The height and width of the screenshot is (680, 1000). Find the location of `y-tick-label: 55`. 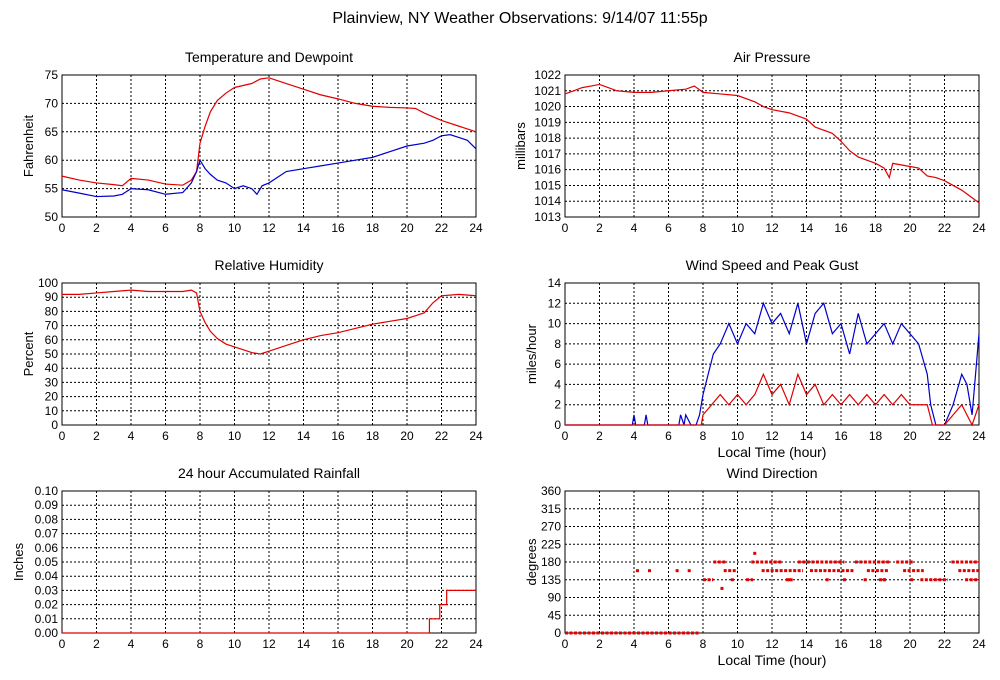

y-tick-label: 55 is located at coordinates (52, 189).